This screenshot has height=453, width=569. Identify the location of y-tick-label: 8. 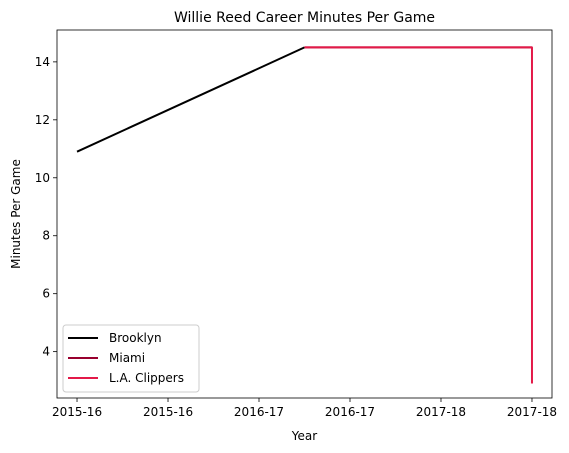
(46, 236).